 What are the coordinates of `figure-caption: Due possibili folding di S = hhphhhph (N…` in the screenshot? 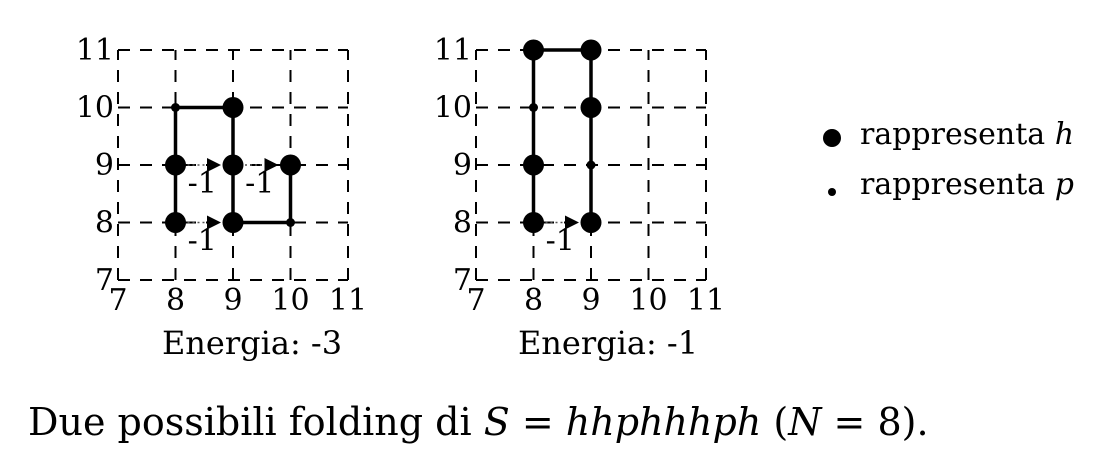 It's located at (478, 422).